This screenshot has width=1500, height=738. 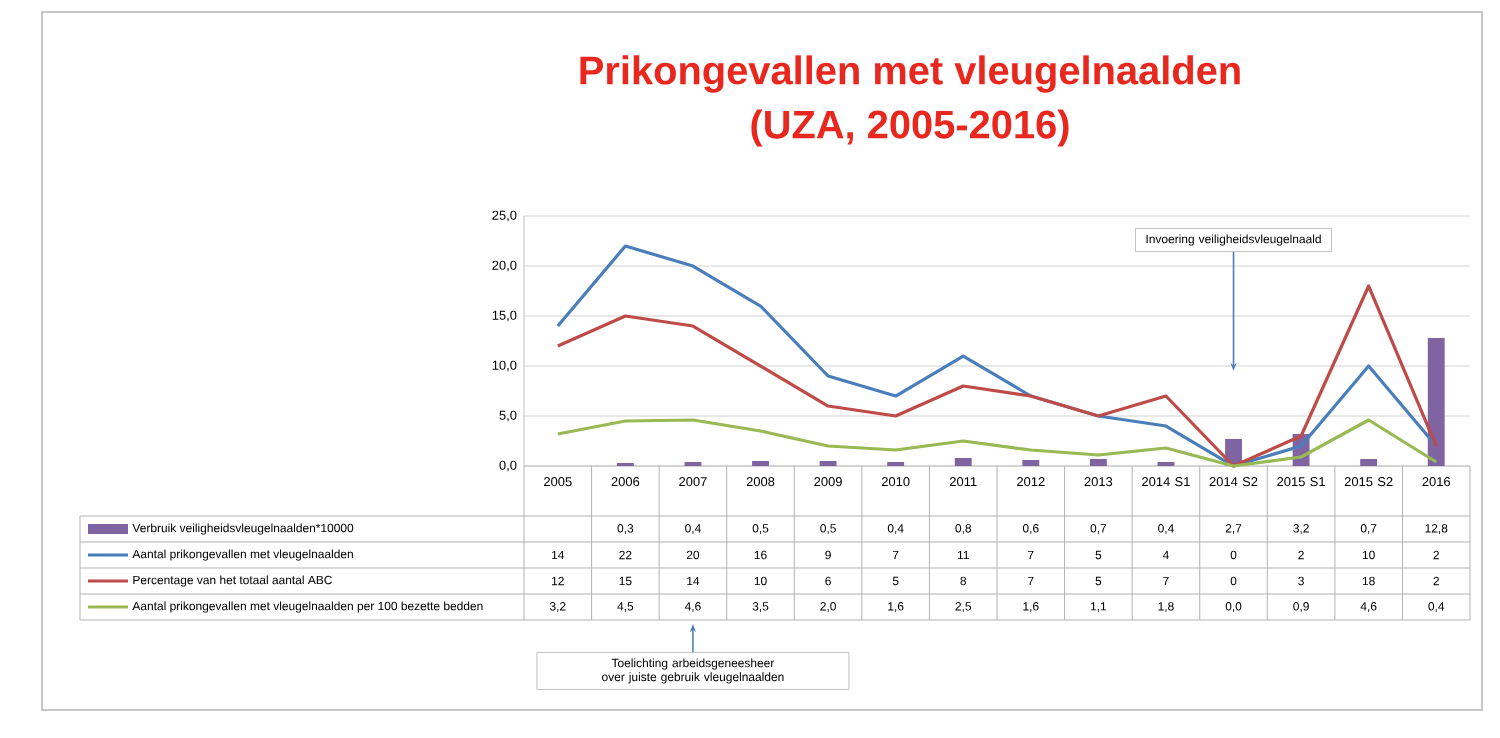 What do you see at coordinates (910, 74) in the screenshot?
I see `chart-title: Prikongevallen met vleugelnaalden` at bounding box center [910, 74].